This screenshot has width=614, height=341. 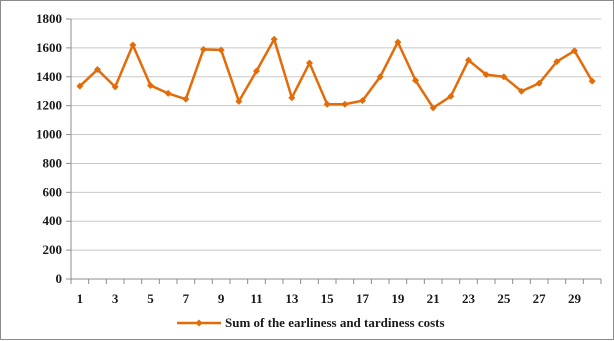 What do you see at coordinates (80, 298) in the screenshot?
I see `x-tick-label: 1` at bounding box center [80, 298].